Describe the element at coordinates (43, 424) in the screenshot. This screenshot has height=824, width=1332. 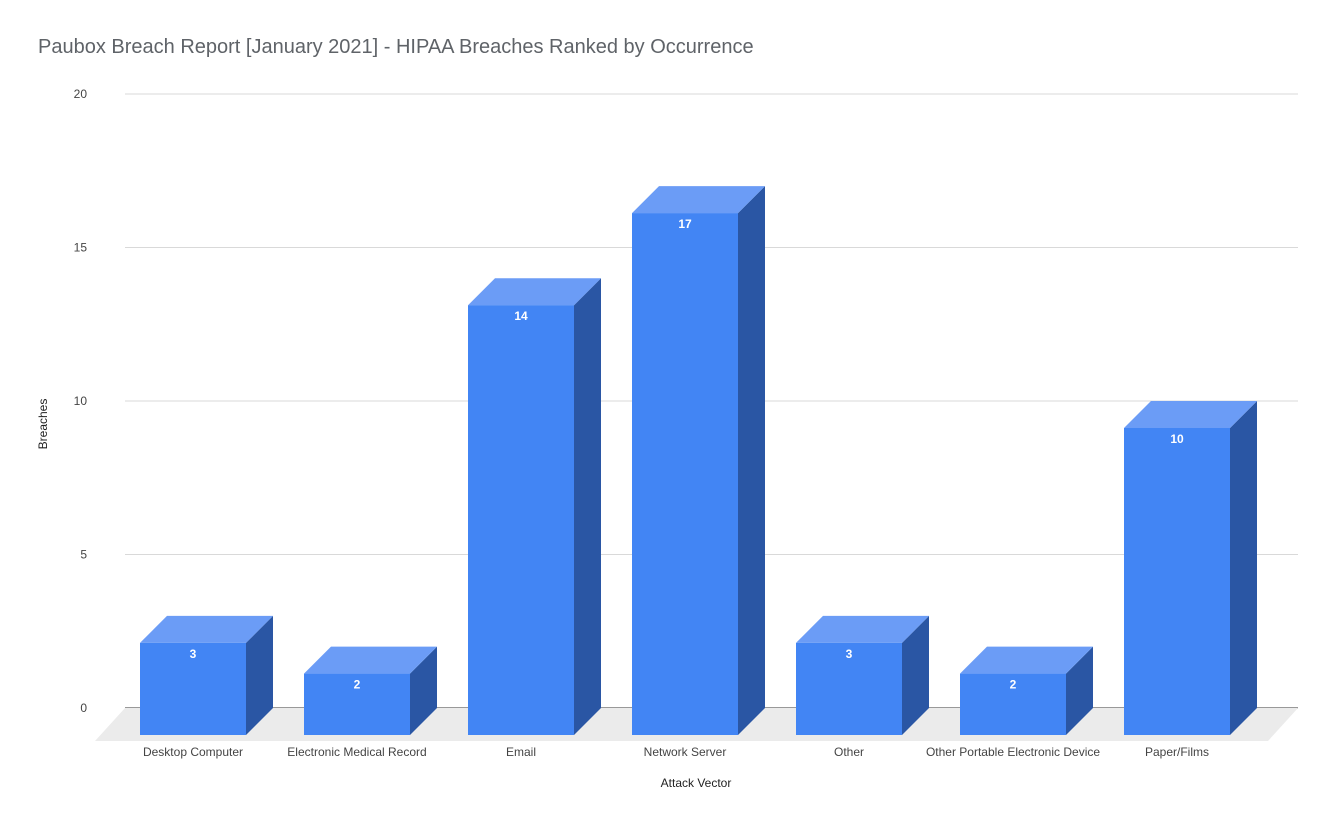
I see `y-axis-label: Breaches` at that location.